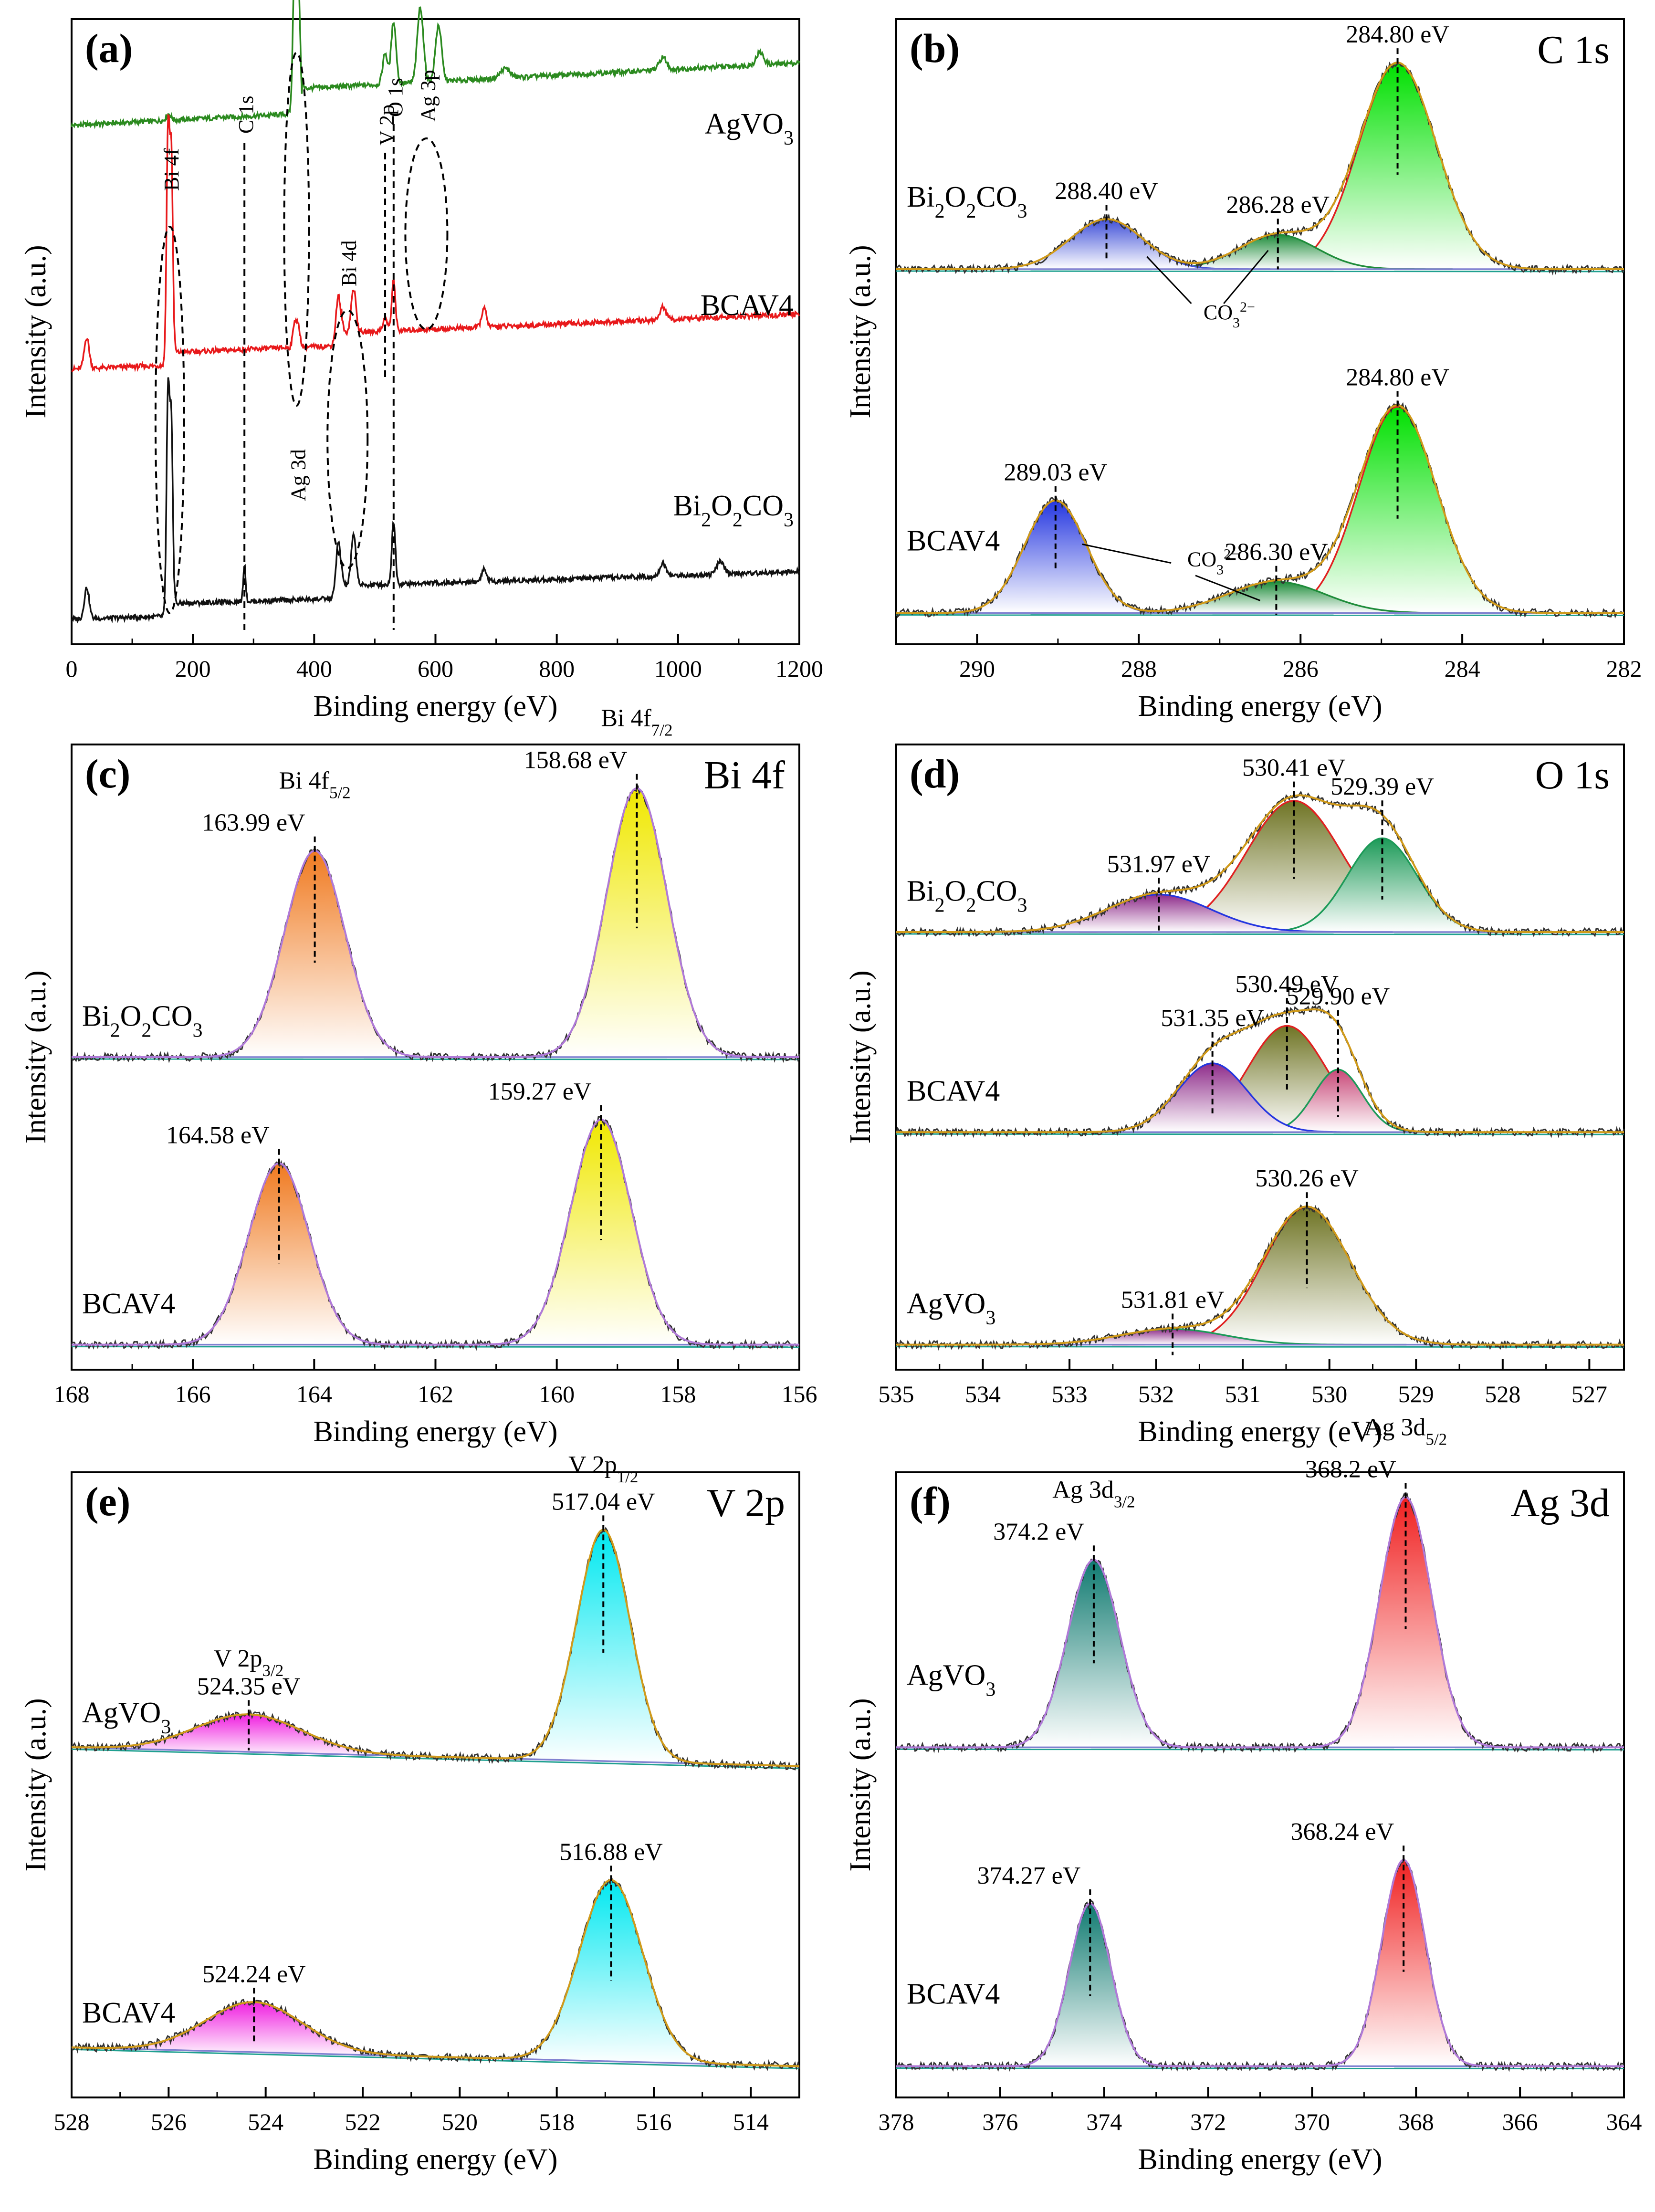 Image resolution: width=1655 pixels, height=2212 pixels. I want to click on panel-d-sample-label-AgVO3-part: 3, so click(990, 1318).